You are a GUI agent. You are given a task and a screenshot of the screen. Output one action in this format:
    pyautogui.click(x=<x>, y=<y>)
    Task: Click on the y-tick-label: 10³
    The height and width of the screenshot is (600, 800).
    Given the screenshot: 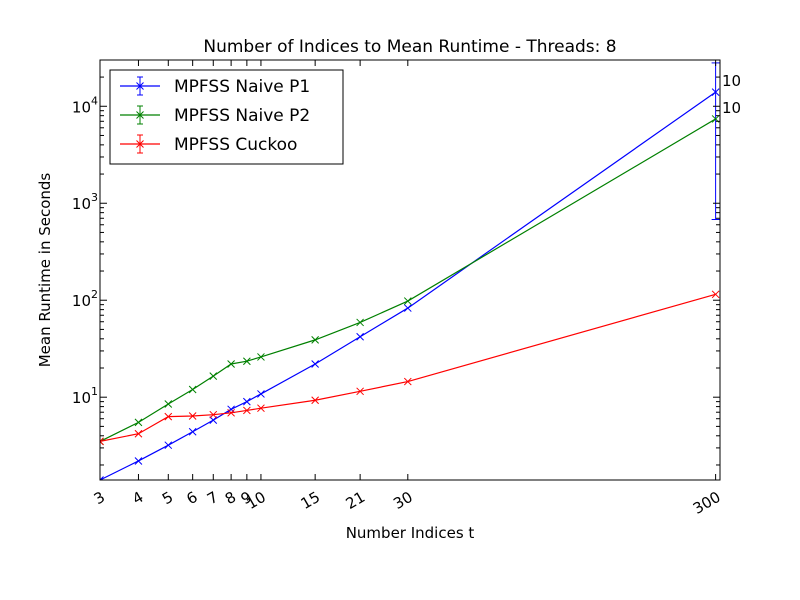 What is the action you would take?
    pyautogui.click(x=85, y=202)
    